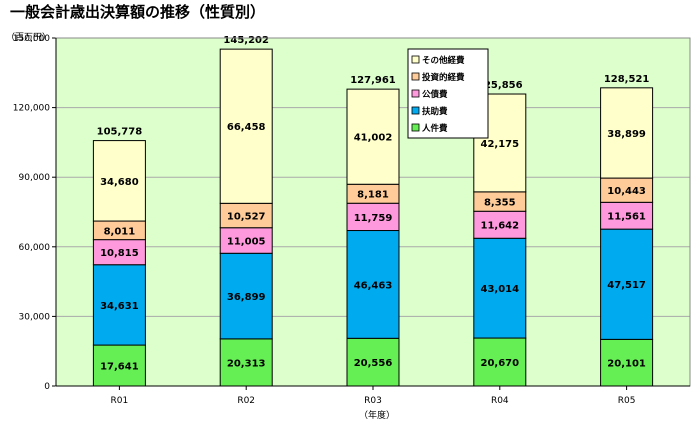 The image size is (700, 427). I want to click on legend-entry: その他経費, so click(443, 60).